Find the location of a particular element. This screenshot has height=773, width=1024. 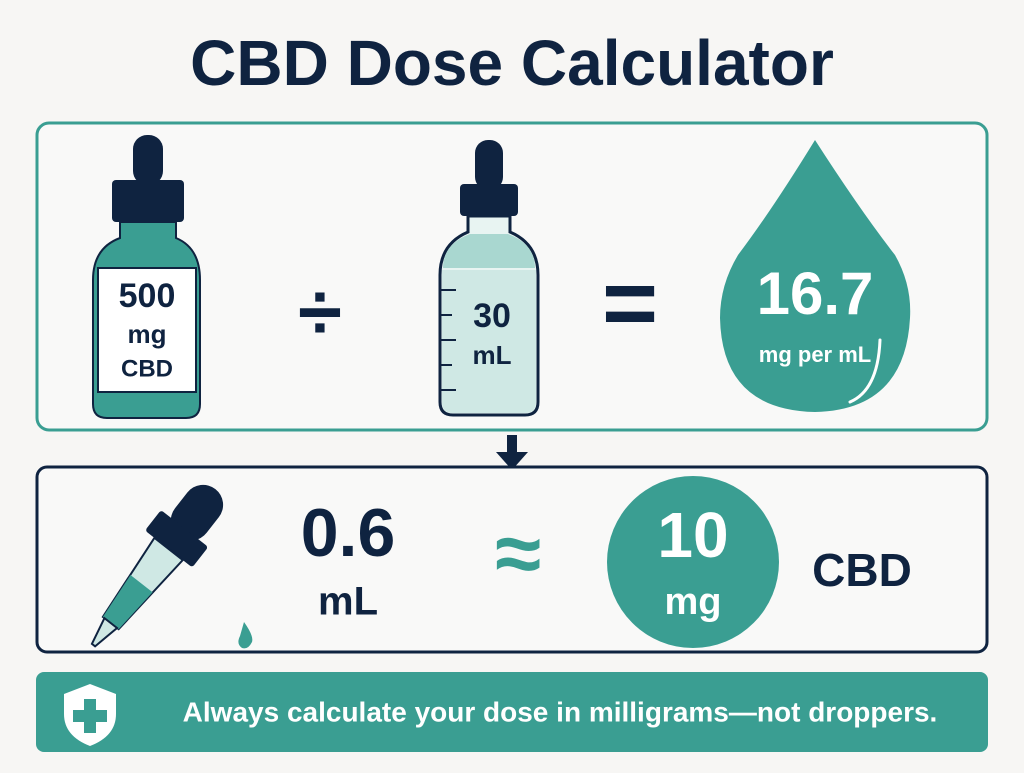

bottle-unit: mg is located at coordinates (147, 334).